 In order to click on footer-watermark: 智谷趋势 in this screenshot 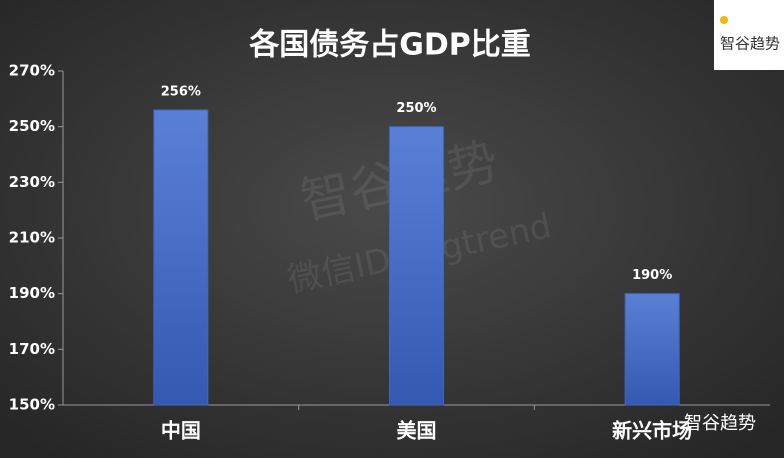, I will do `click(720, 423)`.